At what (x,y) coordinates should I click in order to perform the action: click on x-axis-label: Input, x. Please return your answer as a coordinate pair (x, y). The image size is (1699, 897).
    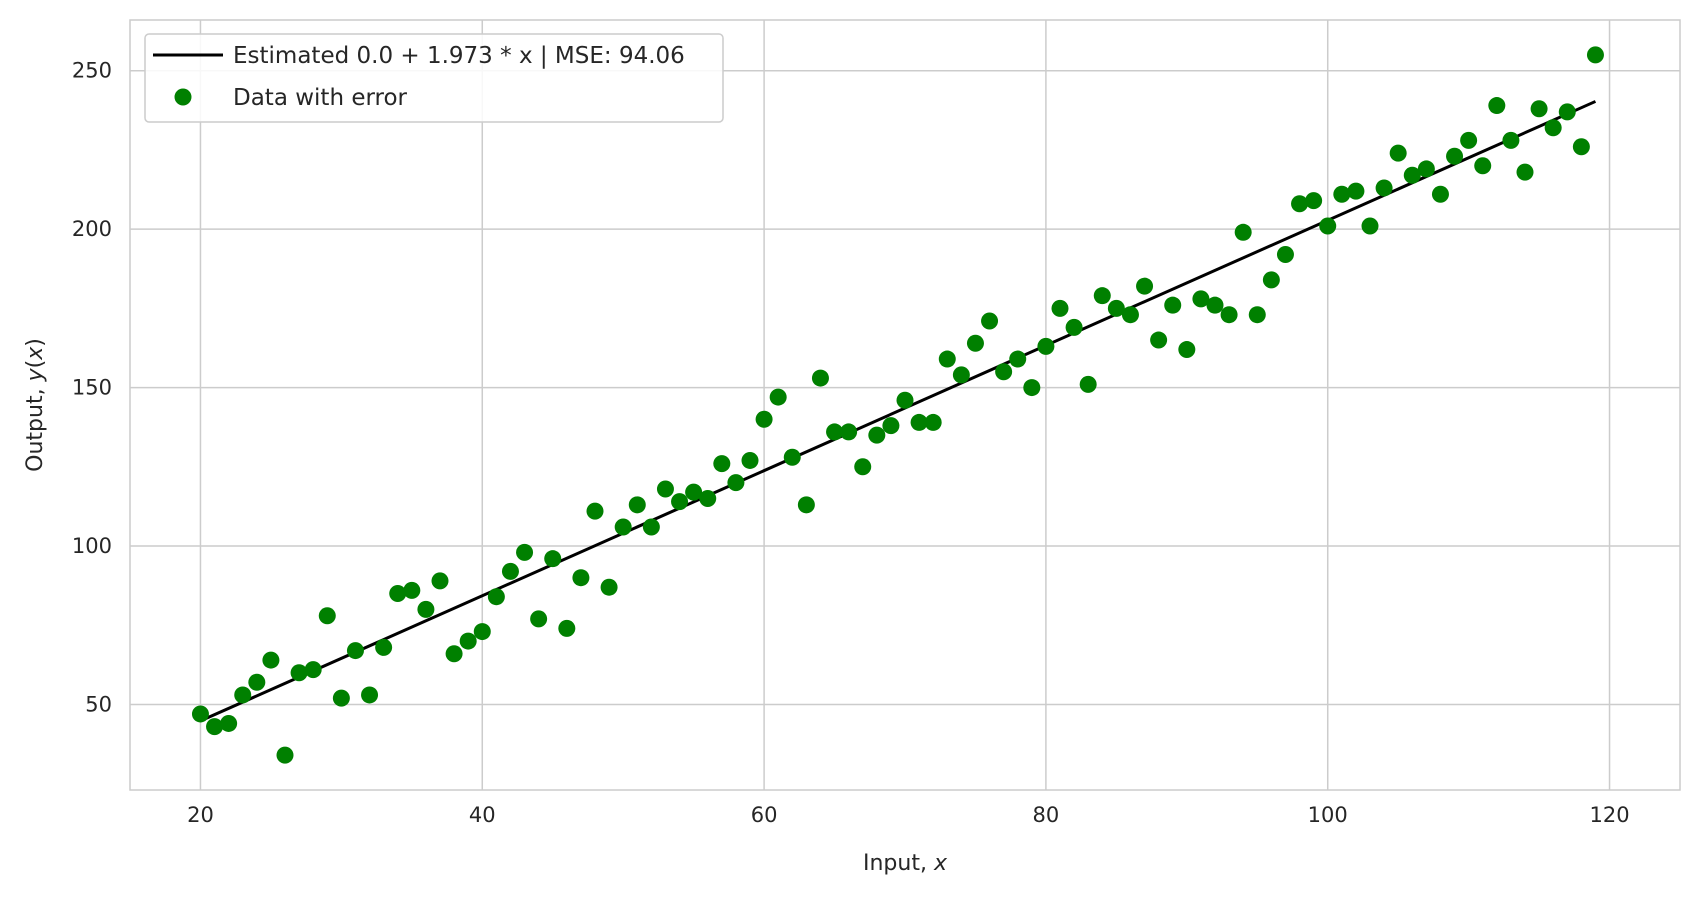
    Looking at the image, I should click on (905, 863).